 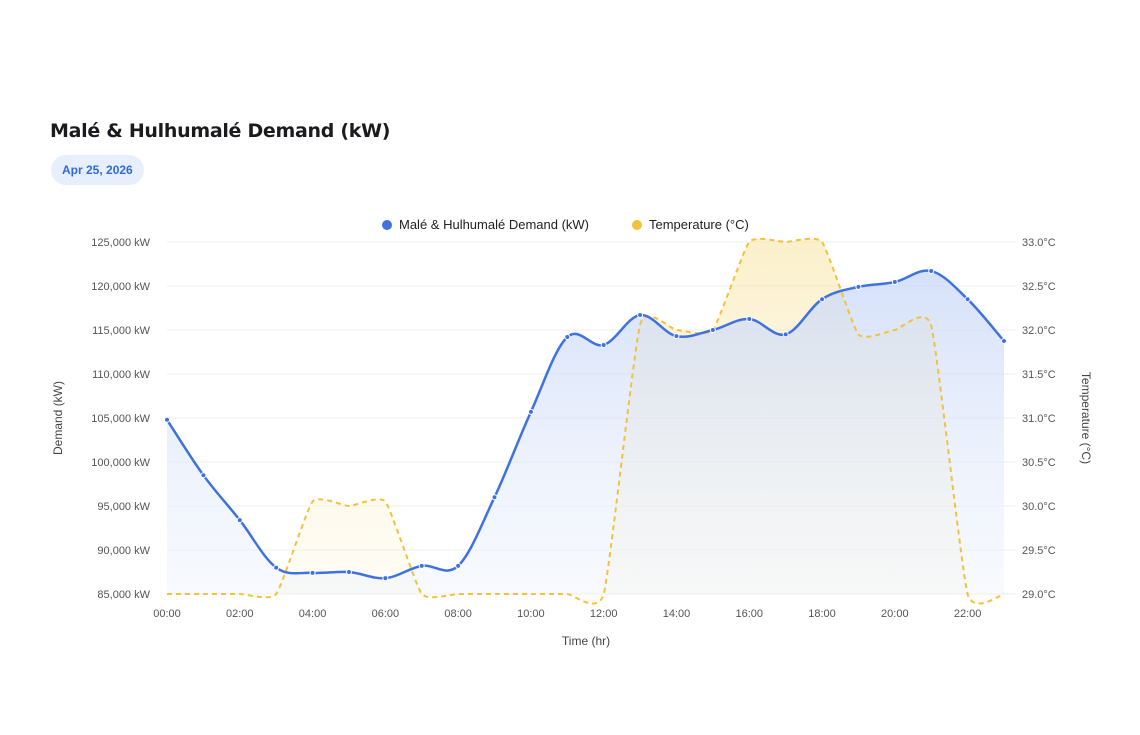 I want to click on y-tick-label: 125,000 kW, so click(x=120, y=243).